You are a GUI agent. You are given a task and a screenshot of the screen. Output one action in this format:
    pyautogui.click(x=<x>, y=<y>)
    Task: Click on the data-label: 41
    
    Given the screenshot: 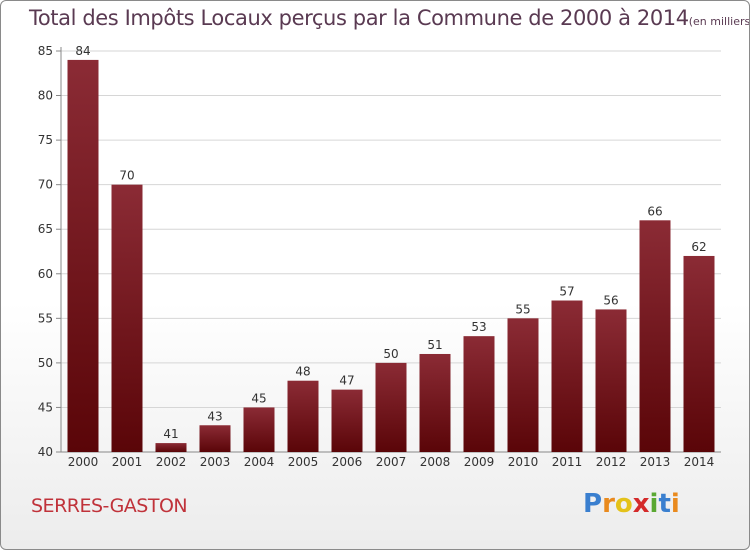 What is the action you would take?
    pyautogui.click(x=170, y=434)
    